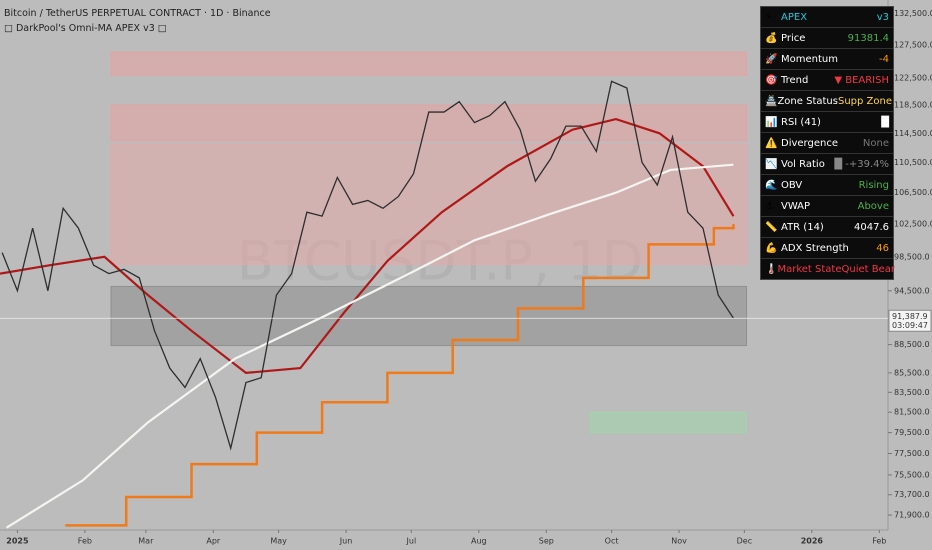 This screenshot has height=550, width=932. What do you see at coordinates (411, 541) in the screenshot?
I see `x-tick-label: Jul` at bounding box center [411, 541].